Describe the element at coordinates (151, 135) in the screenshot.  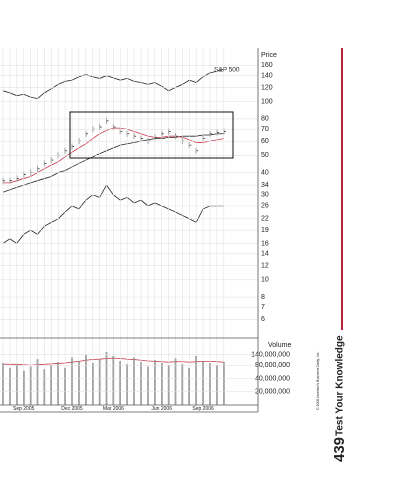
I see `highlight-box` at that location.